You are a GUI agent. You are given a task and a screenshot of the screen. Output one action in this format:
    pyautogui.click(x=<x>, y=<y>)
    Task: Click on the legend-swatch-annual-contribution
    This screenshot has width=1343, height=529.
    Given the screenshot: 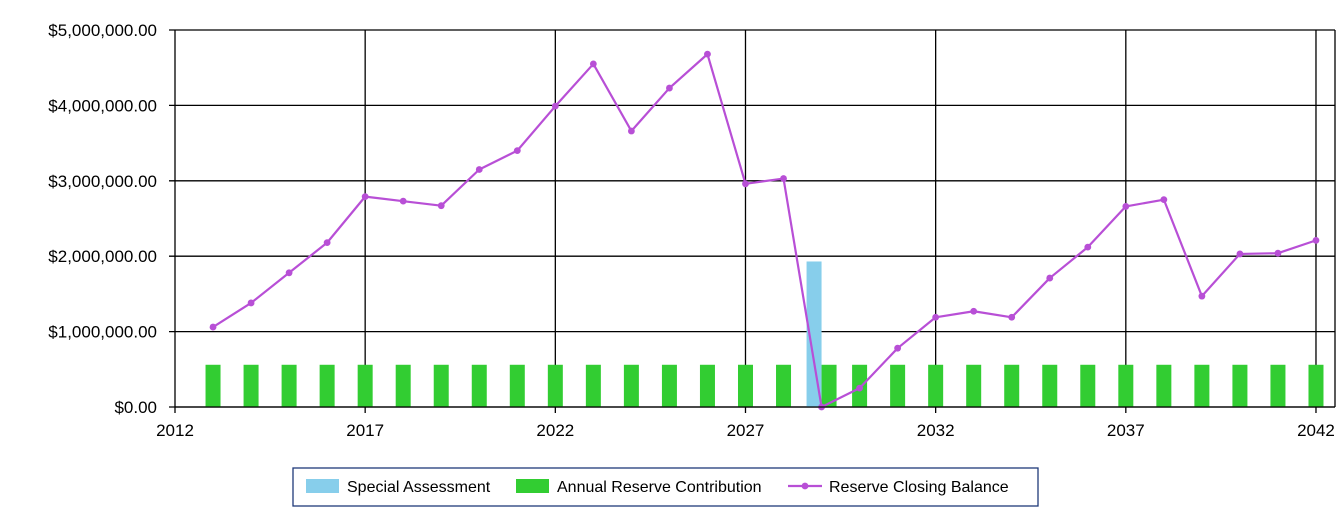 What is the action you would take?
    pyautogui.click(x=532, y=486)
    